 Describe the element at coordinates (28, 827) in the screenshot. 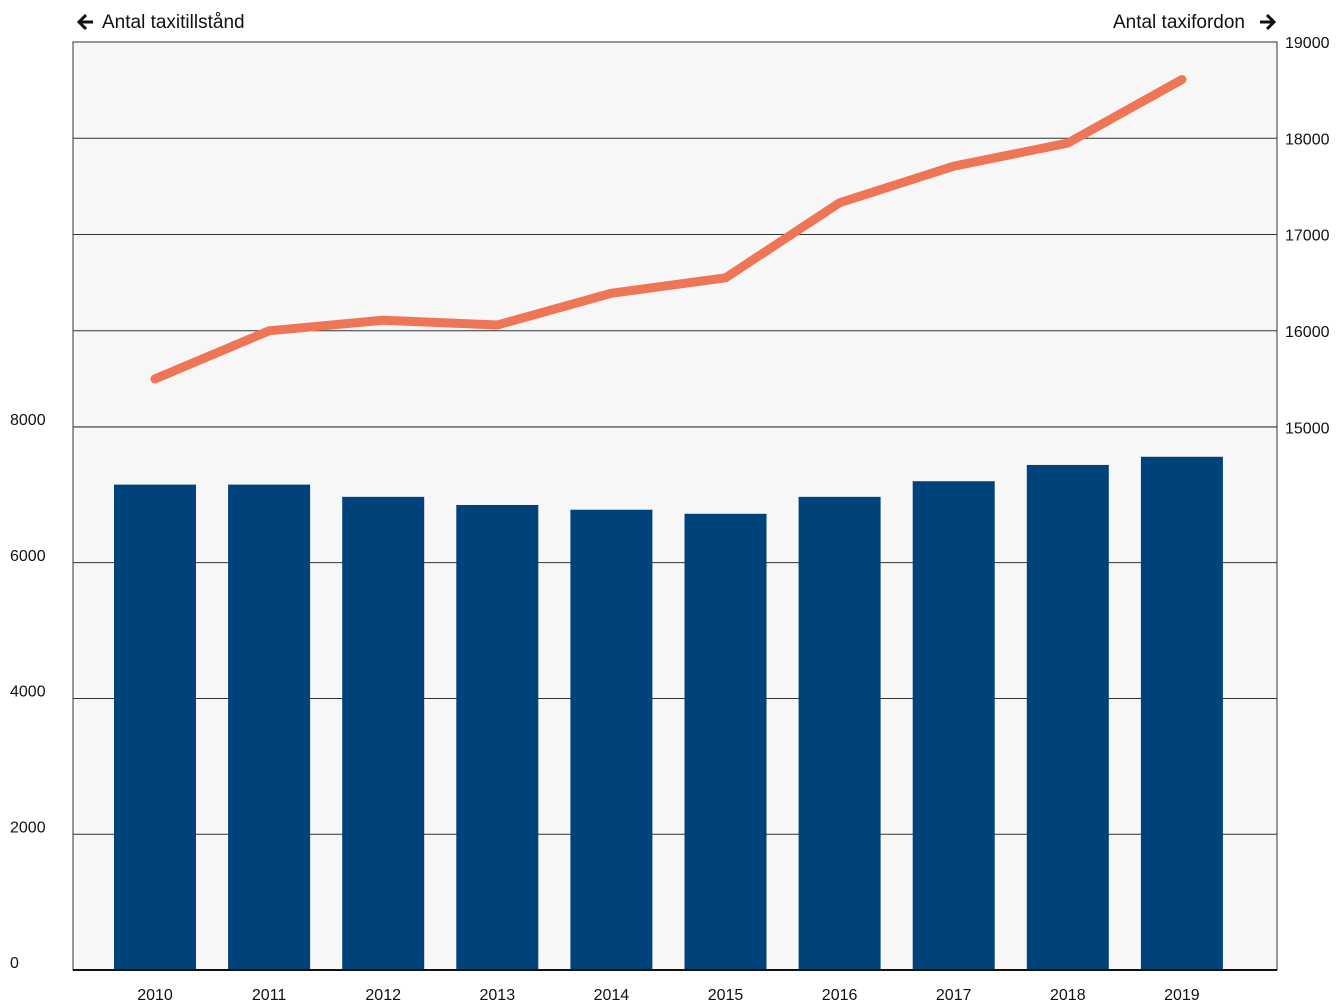

I see `y-tick-label: 2000` at that location.